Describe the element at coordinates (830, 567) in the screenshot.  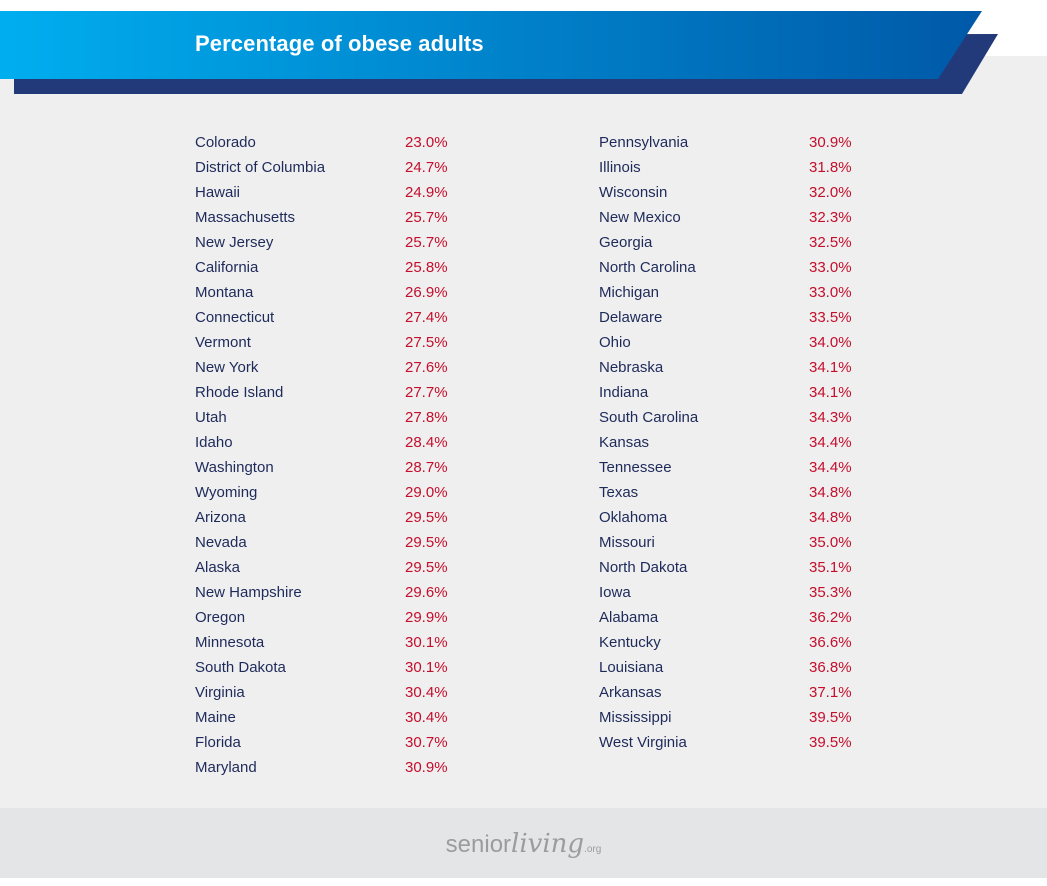
I see `obesity-percentage: 35.1%` at that location.